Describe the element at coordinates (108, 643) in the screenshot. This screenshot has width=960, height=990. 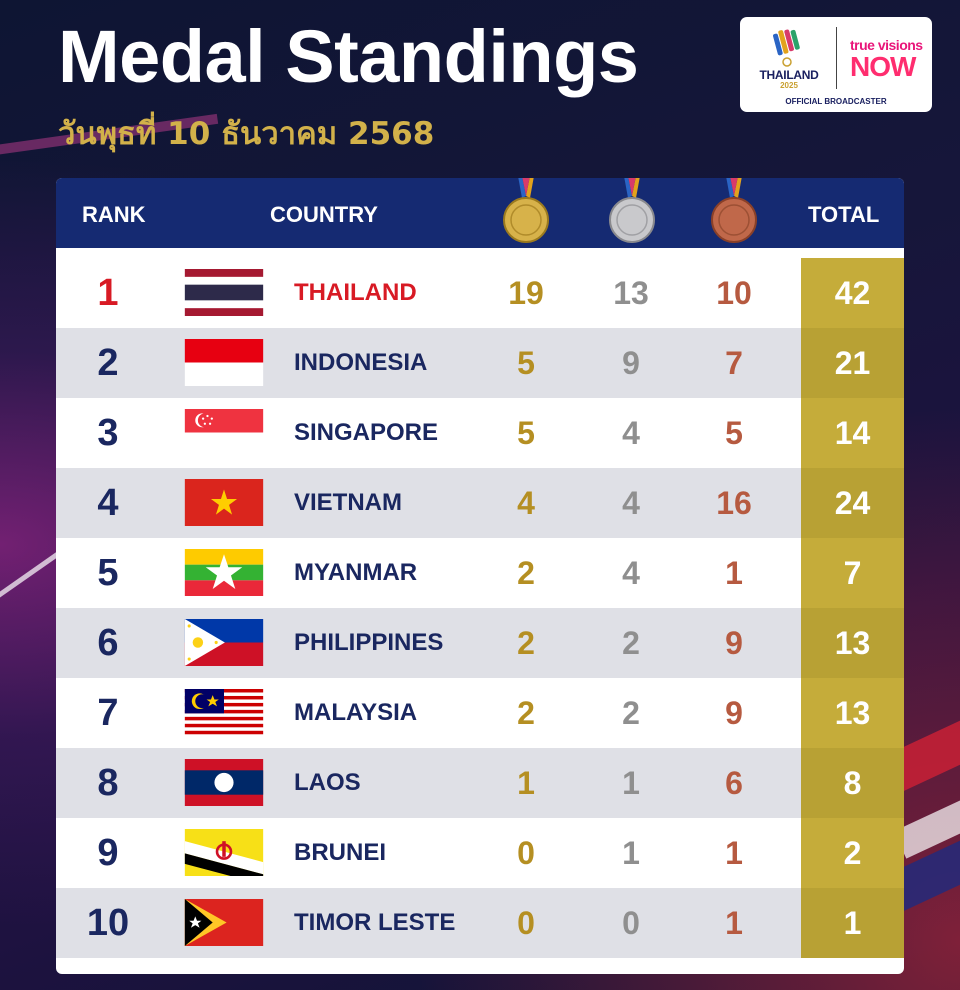
I see `rank-cell: 6` at that location.